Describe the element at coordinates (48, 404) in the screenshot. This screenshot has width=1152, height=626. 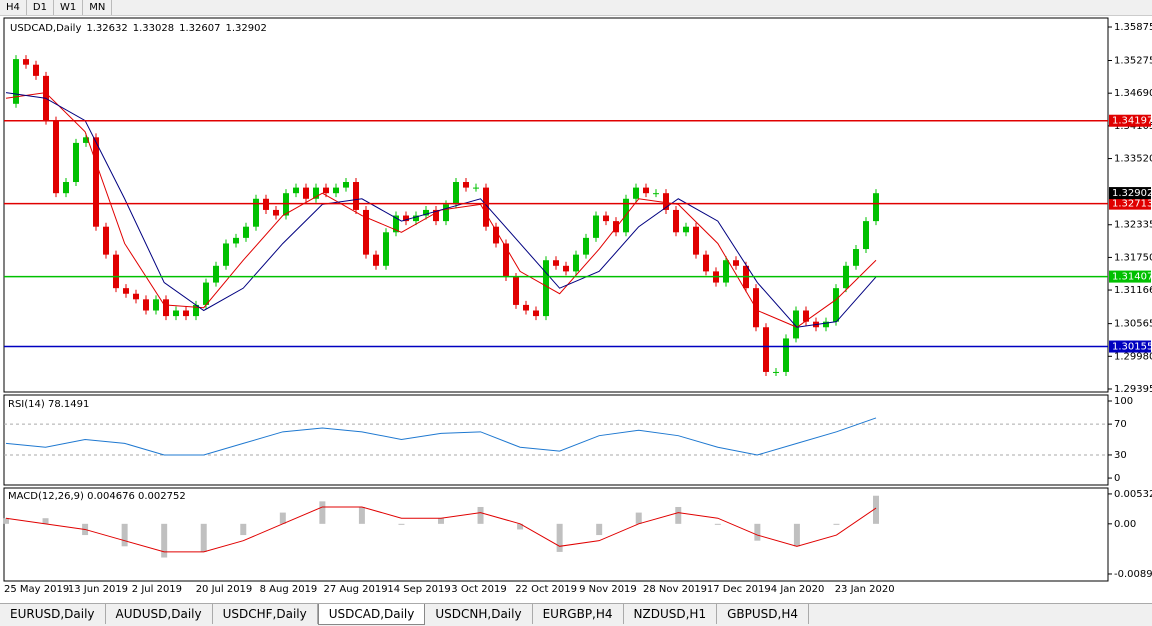
I see `rsi-title: RSI(14) 78.1491` at that location.